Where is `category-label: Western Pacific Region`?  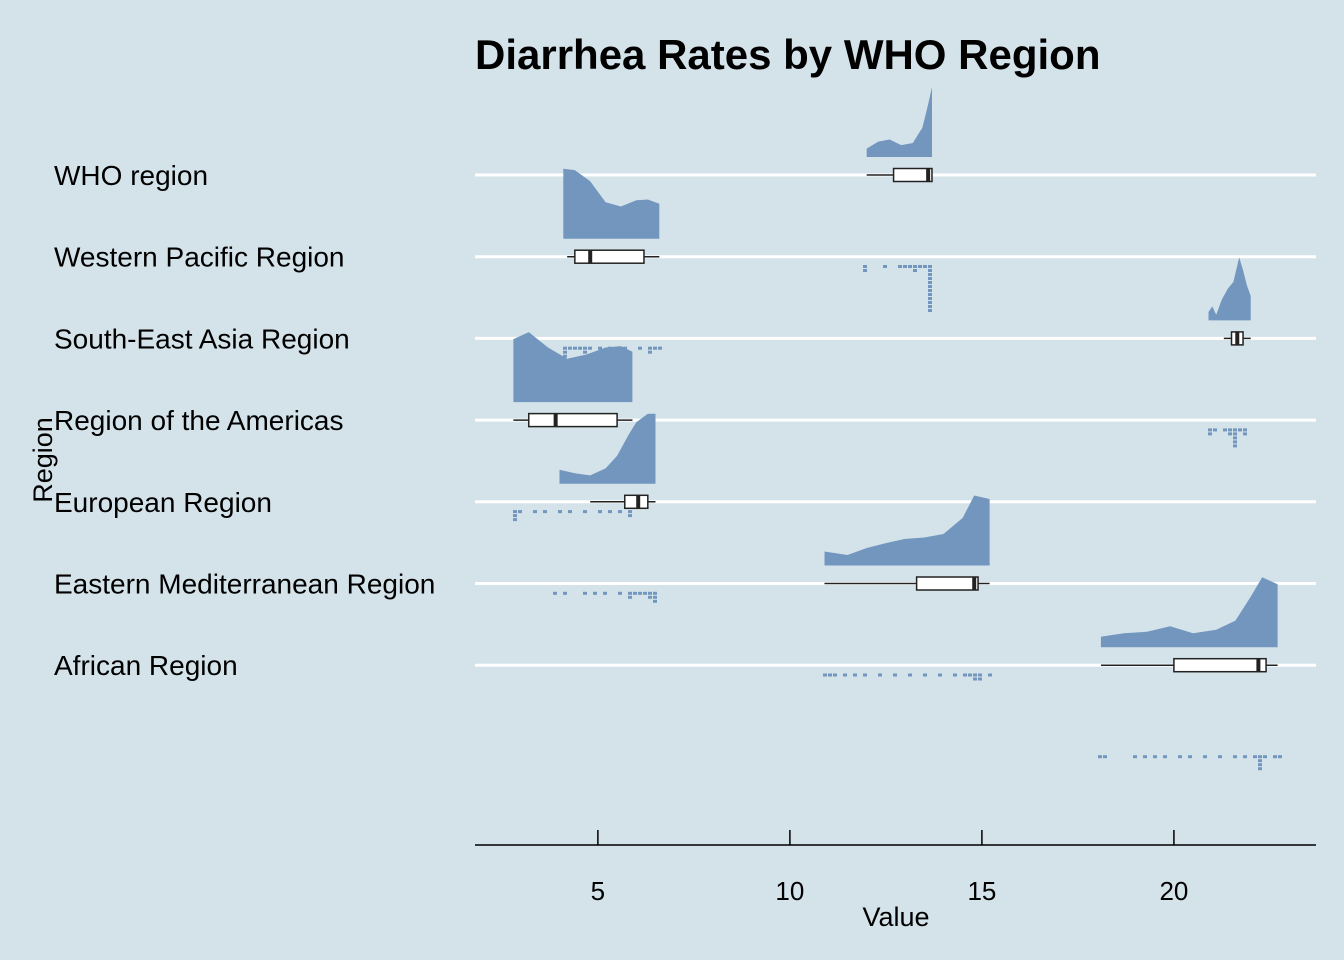 category-label: Western Pacific Region is located at coordinates (199, 257).